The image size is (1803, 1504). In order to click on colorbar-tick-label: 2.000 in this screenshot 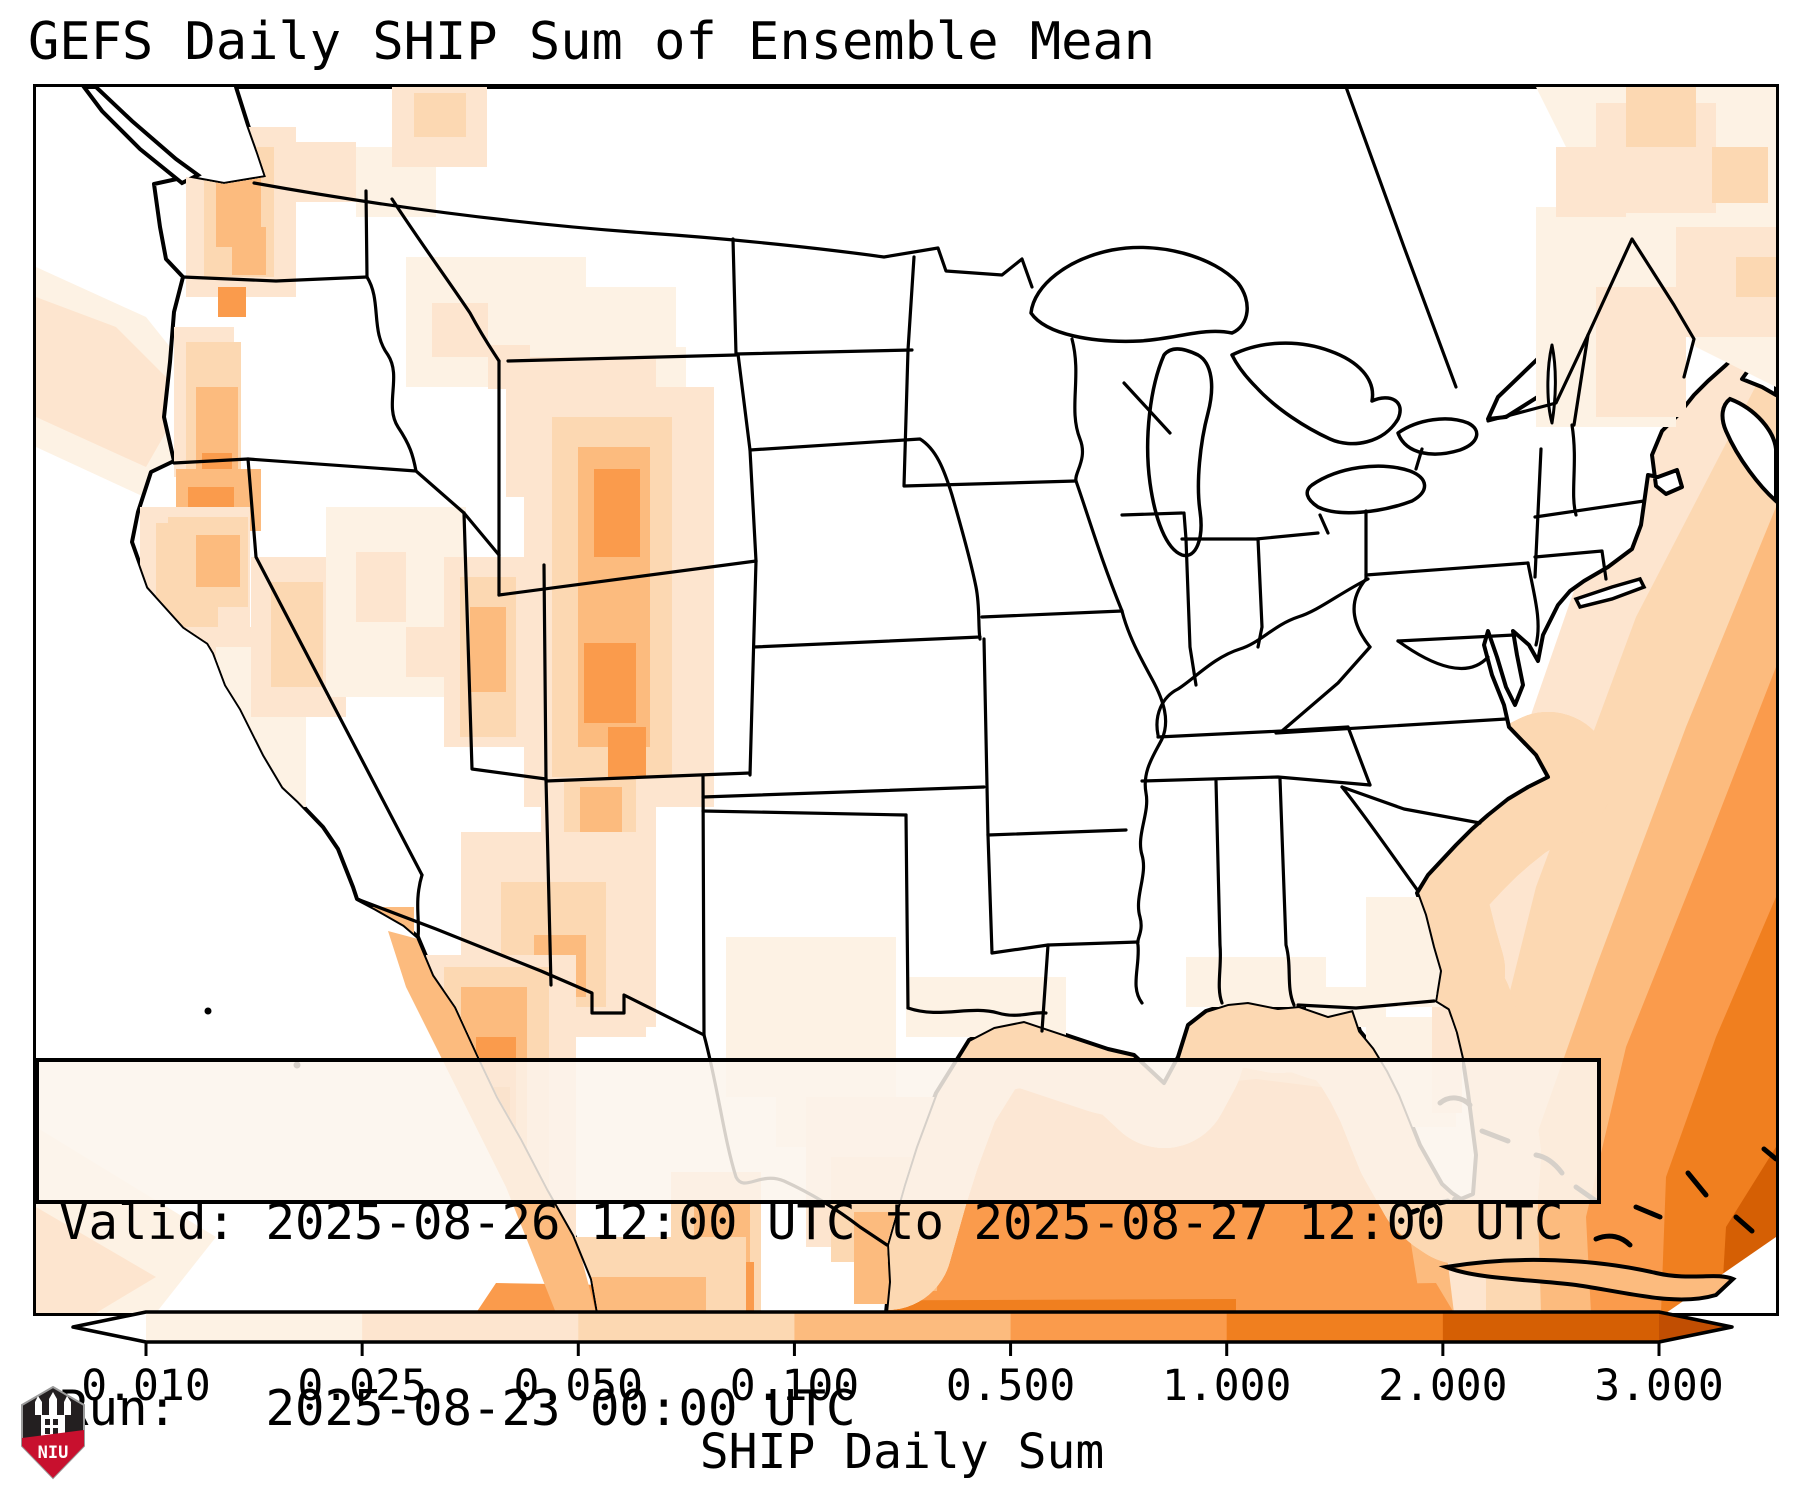, I will do `click(1442, 1386)`.